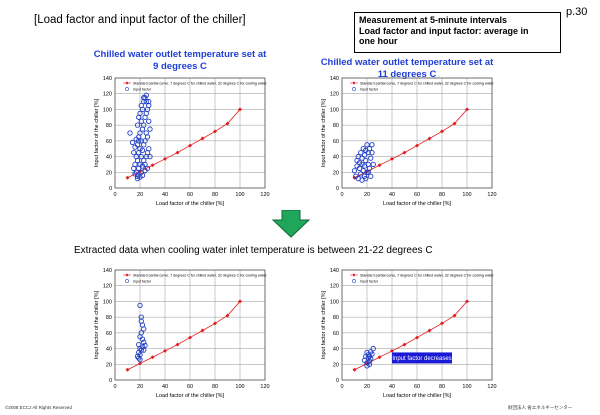 The image size is (600, 415). I want to click on down-arrow-icon, so click(291, 224).